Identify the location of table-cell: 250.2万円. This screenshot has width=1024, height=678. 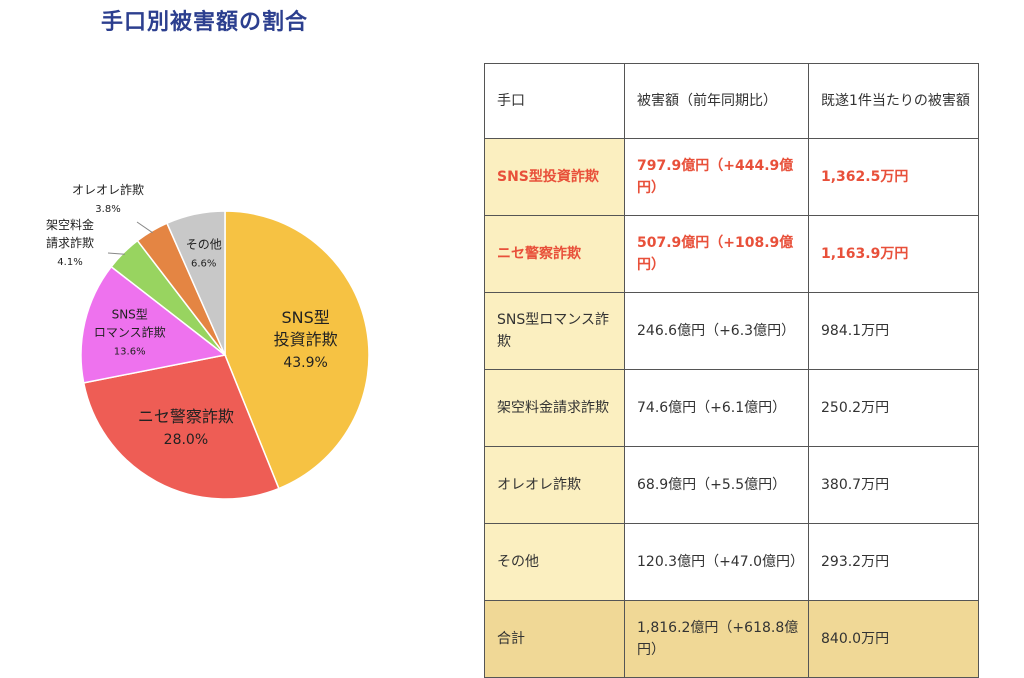
(893, 408).